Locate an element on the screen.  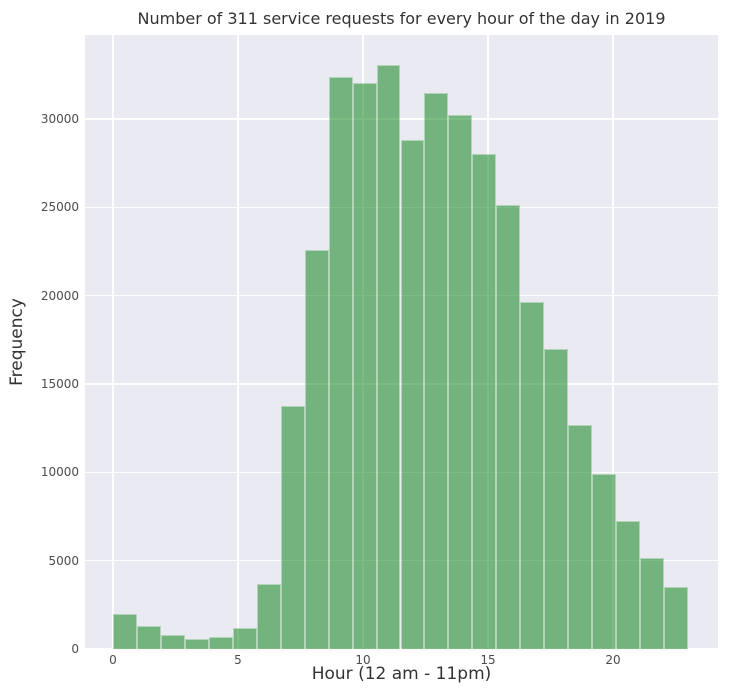
y-tick-label-20000: 20000 is located at coordinates (59, 295).